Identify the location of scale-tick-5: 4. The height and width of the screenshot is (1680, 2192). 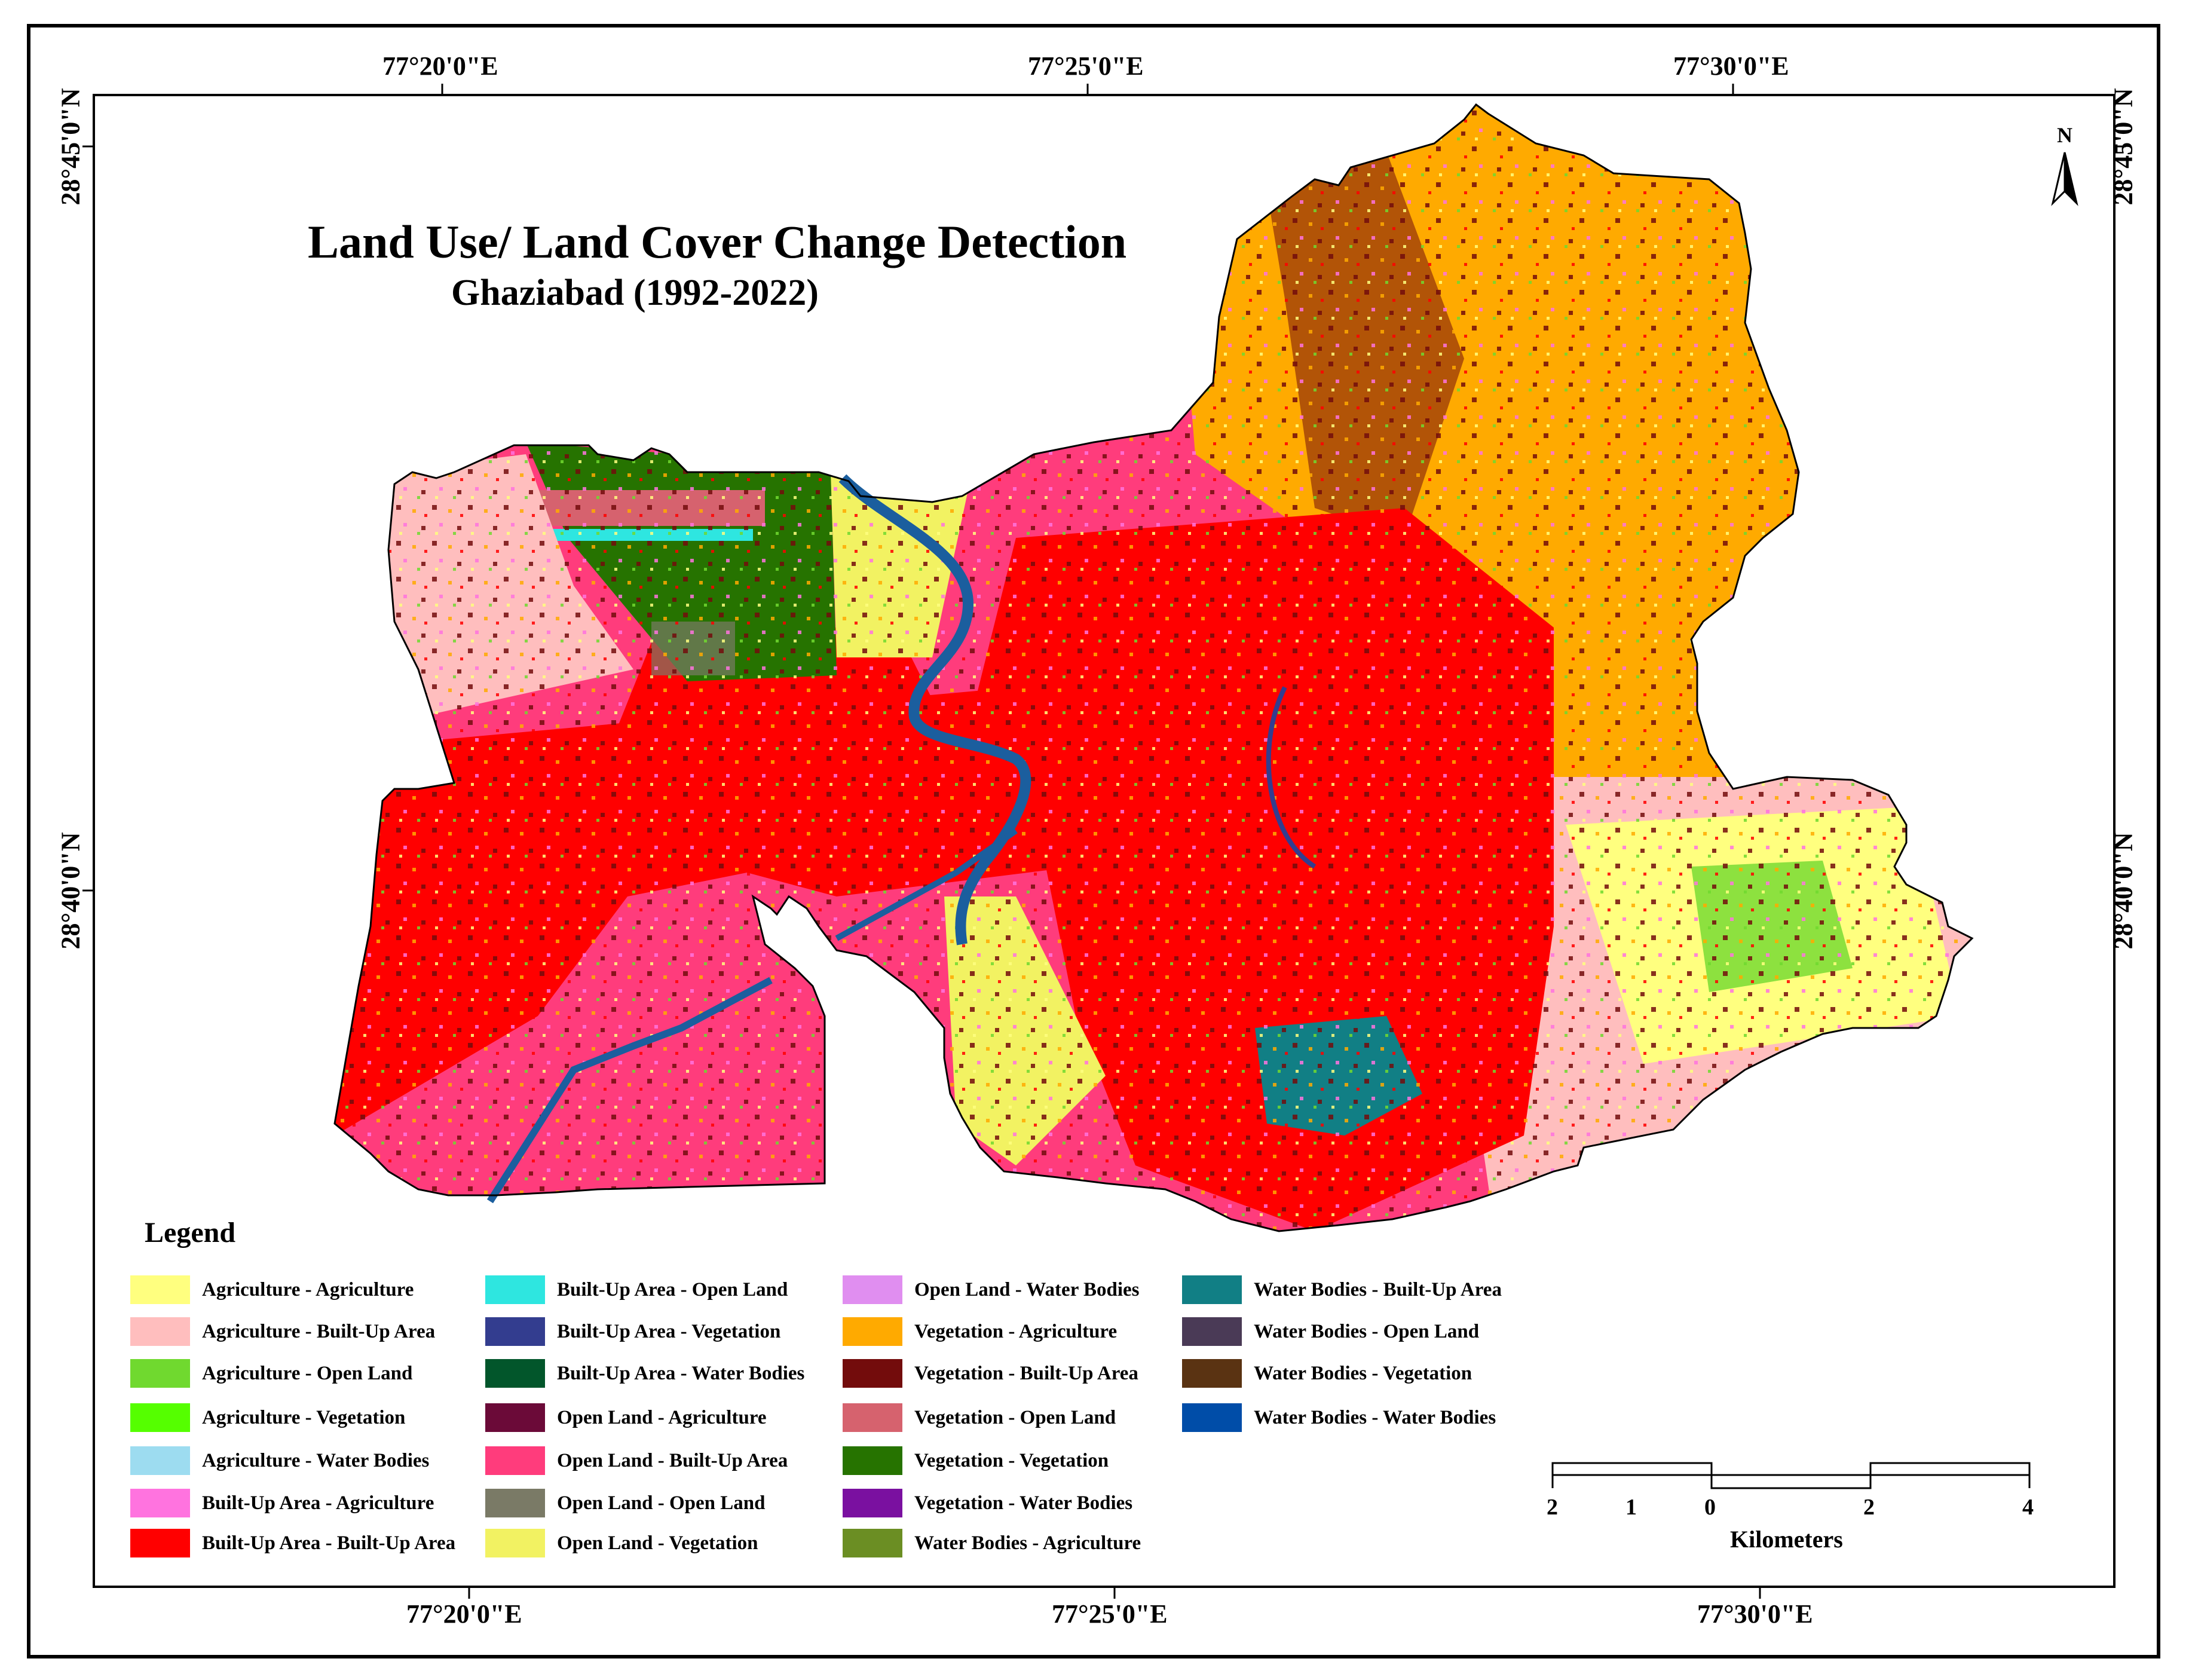
(2028, 1507).